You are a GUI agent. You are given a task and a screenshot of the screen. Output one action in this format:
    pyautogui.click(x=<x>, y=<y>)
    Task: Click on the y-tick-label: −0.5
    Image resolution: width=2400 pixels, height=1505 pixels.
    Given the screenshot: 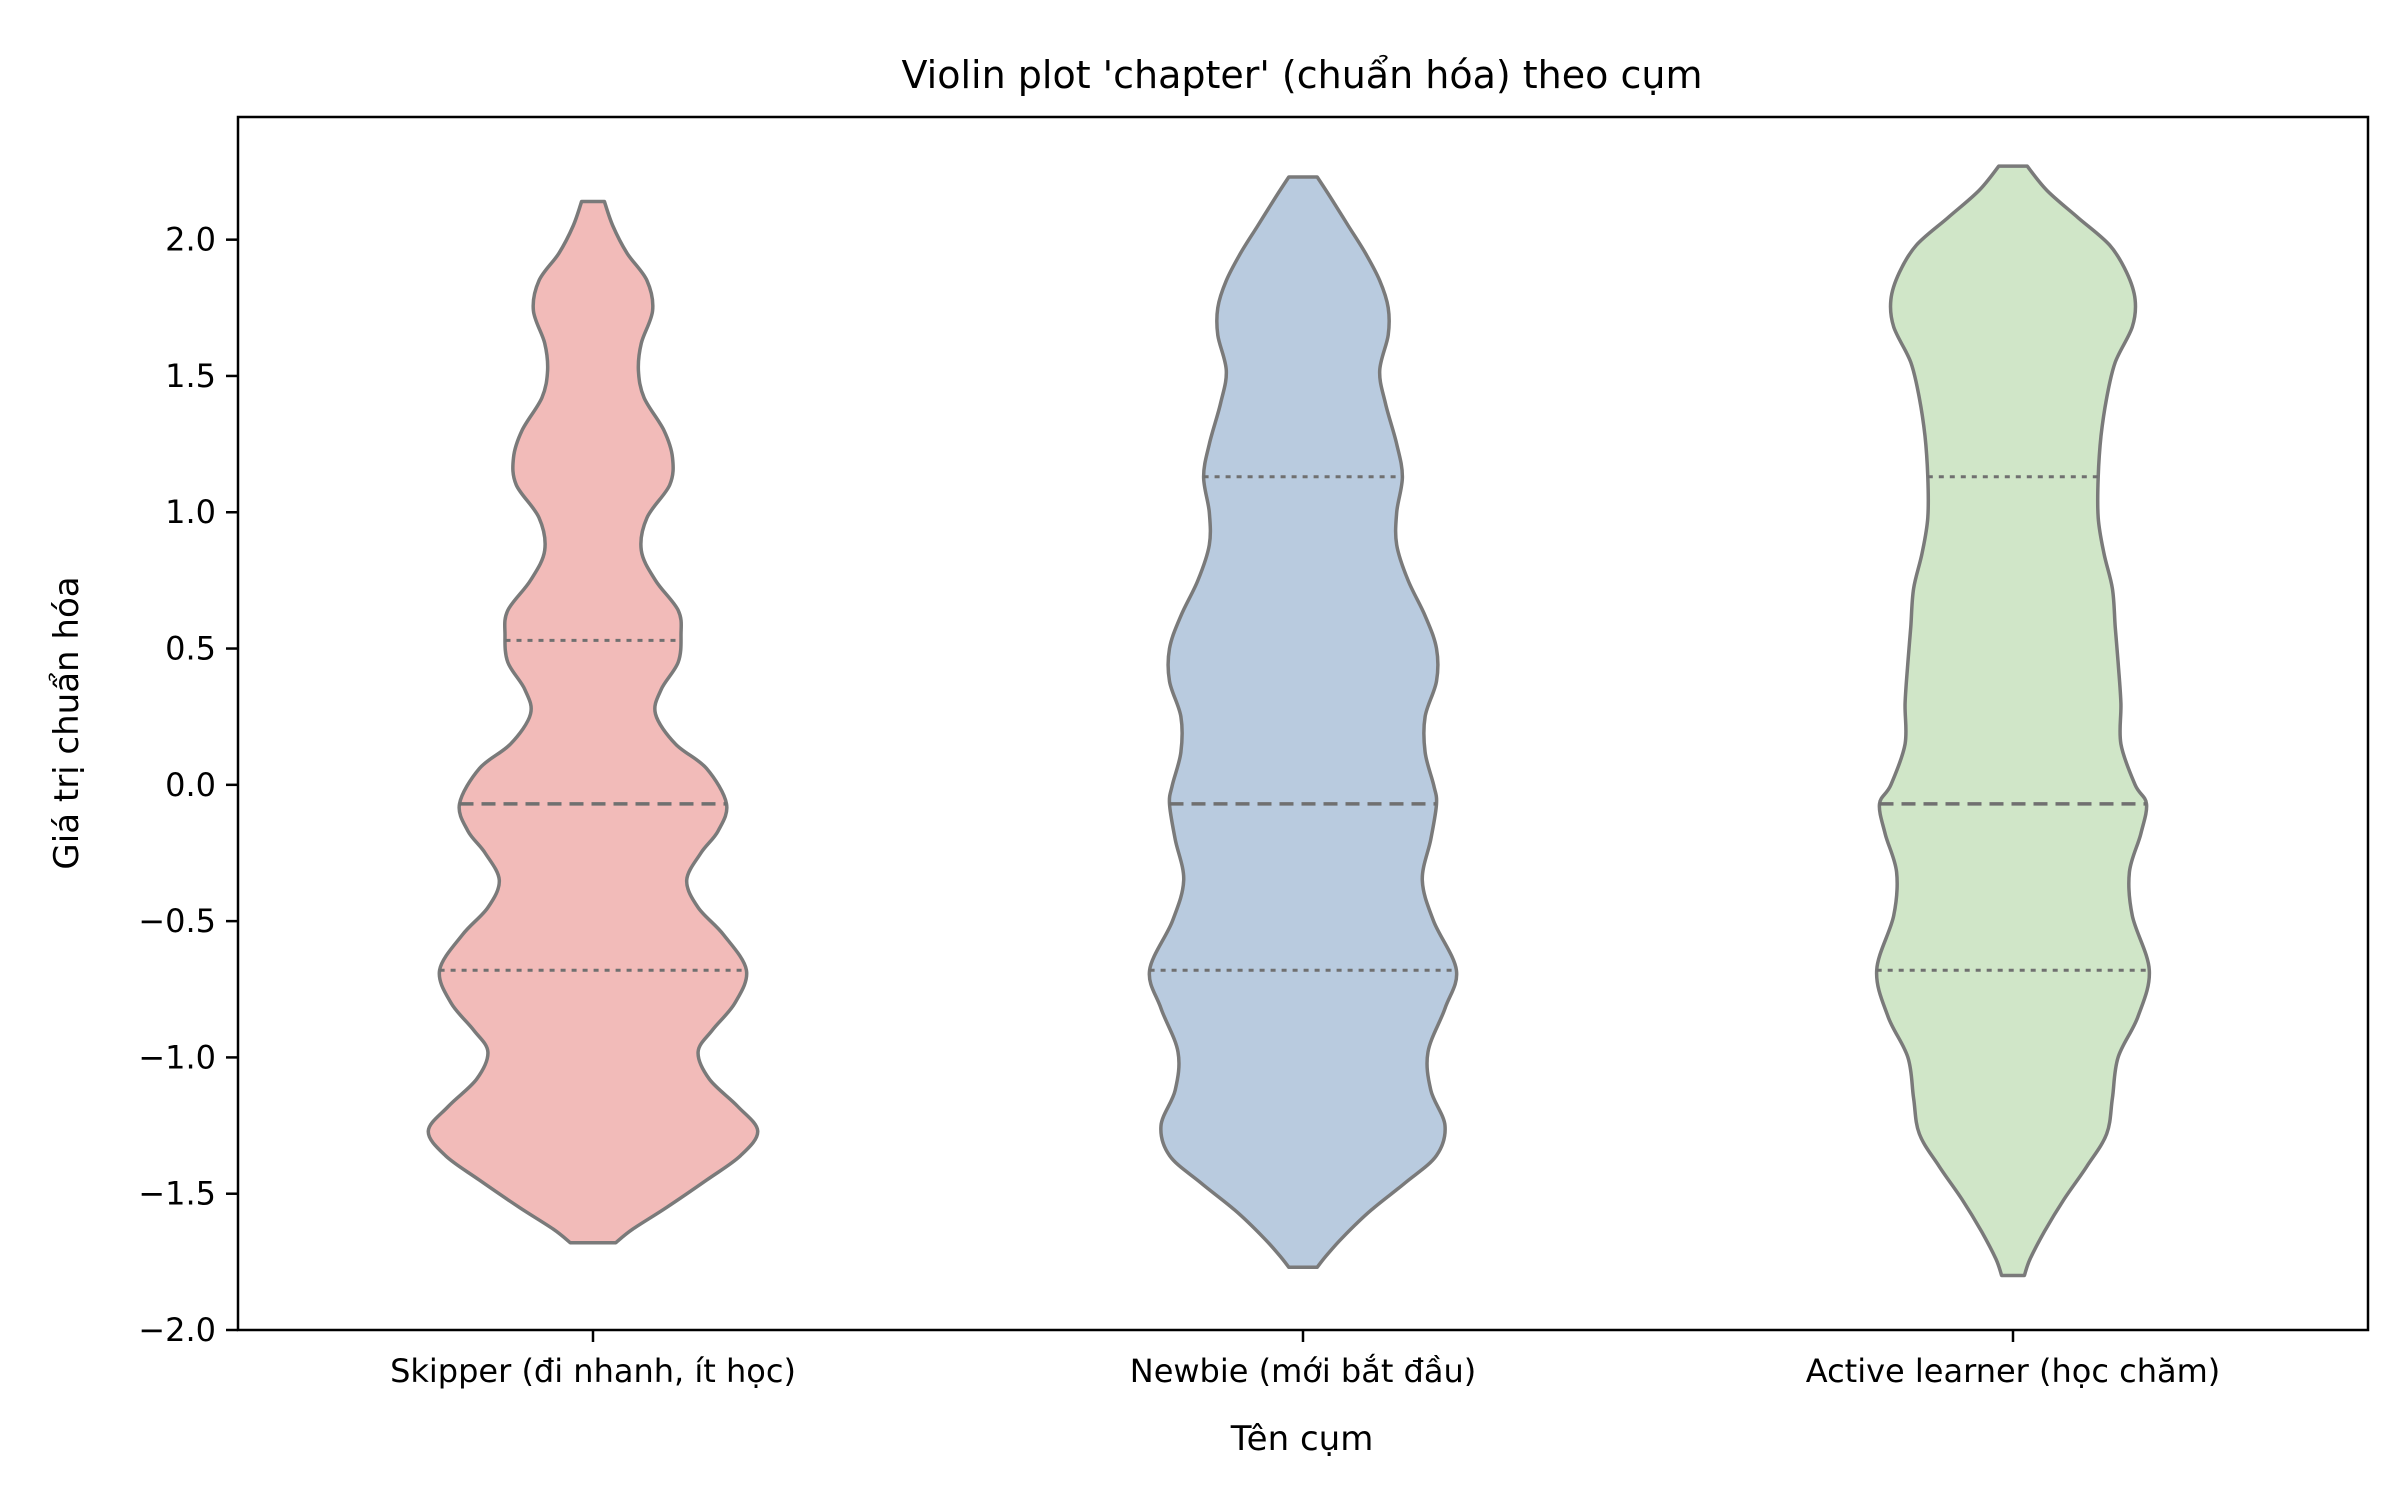 What is the action you would take?
    pyautogui.click(x=177, y=921)
    